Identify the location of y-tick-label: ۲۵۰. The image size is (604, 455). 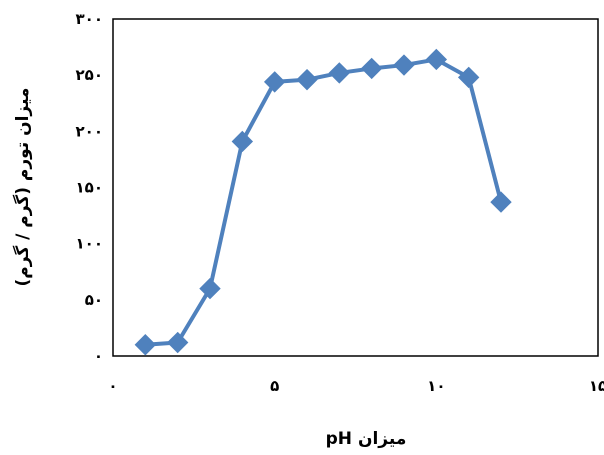
(89, 75).